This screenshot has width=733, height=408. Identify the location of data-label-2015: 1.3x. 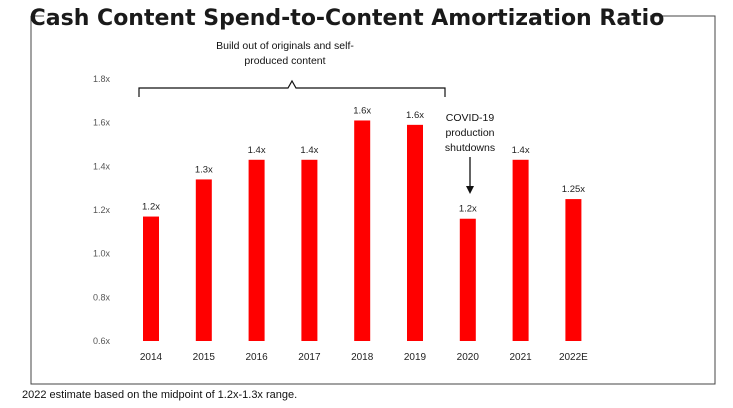
(204, 169).